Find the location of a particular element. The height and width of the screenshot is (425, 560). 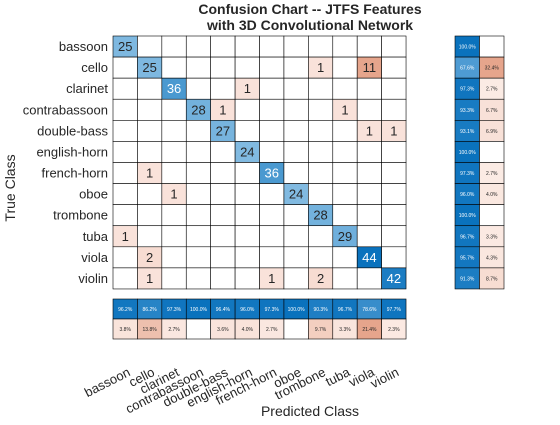

column-summary-correct-value: 90.3% is located at coordinates (320, 310).